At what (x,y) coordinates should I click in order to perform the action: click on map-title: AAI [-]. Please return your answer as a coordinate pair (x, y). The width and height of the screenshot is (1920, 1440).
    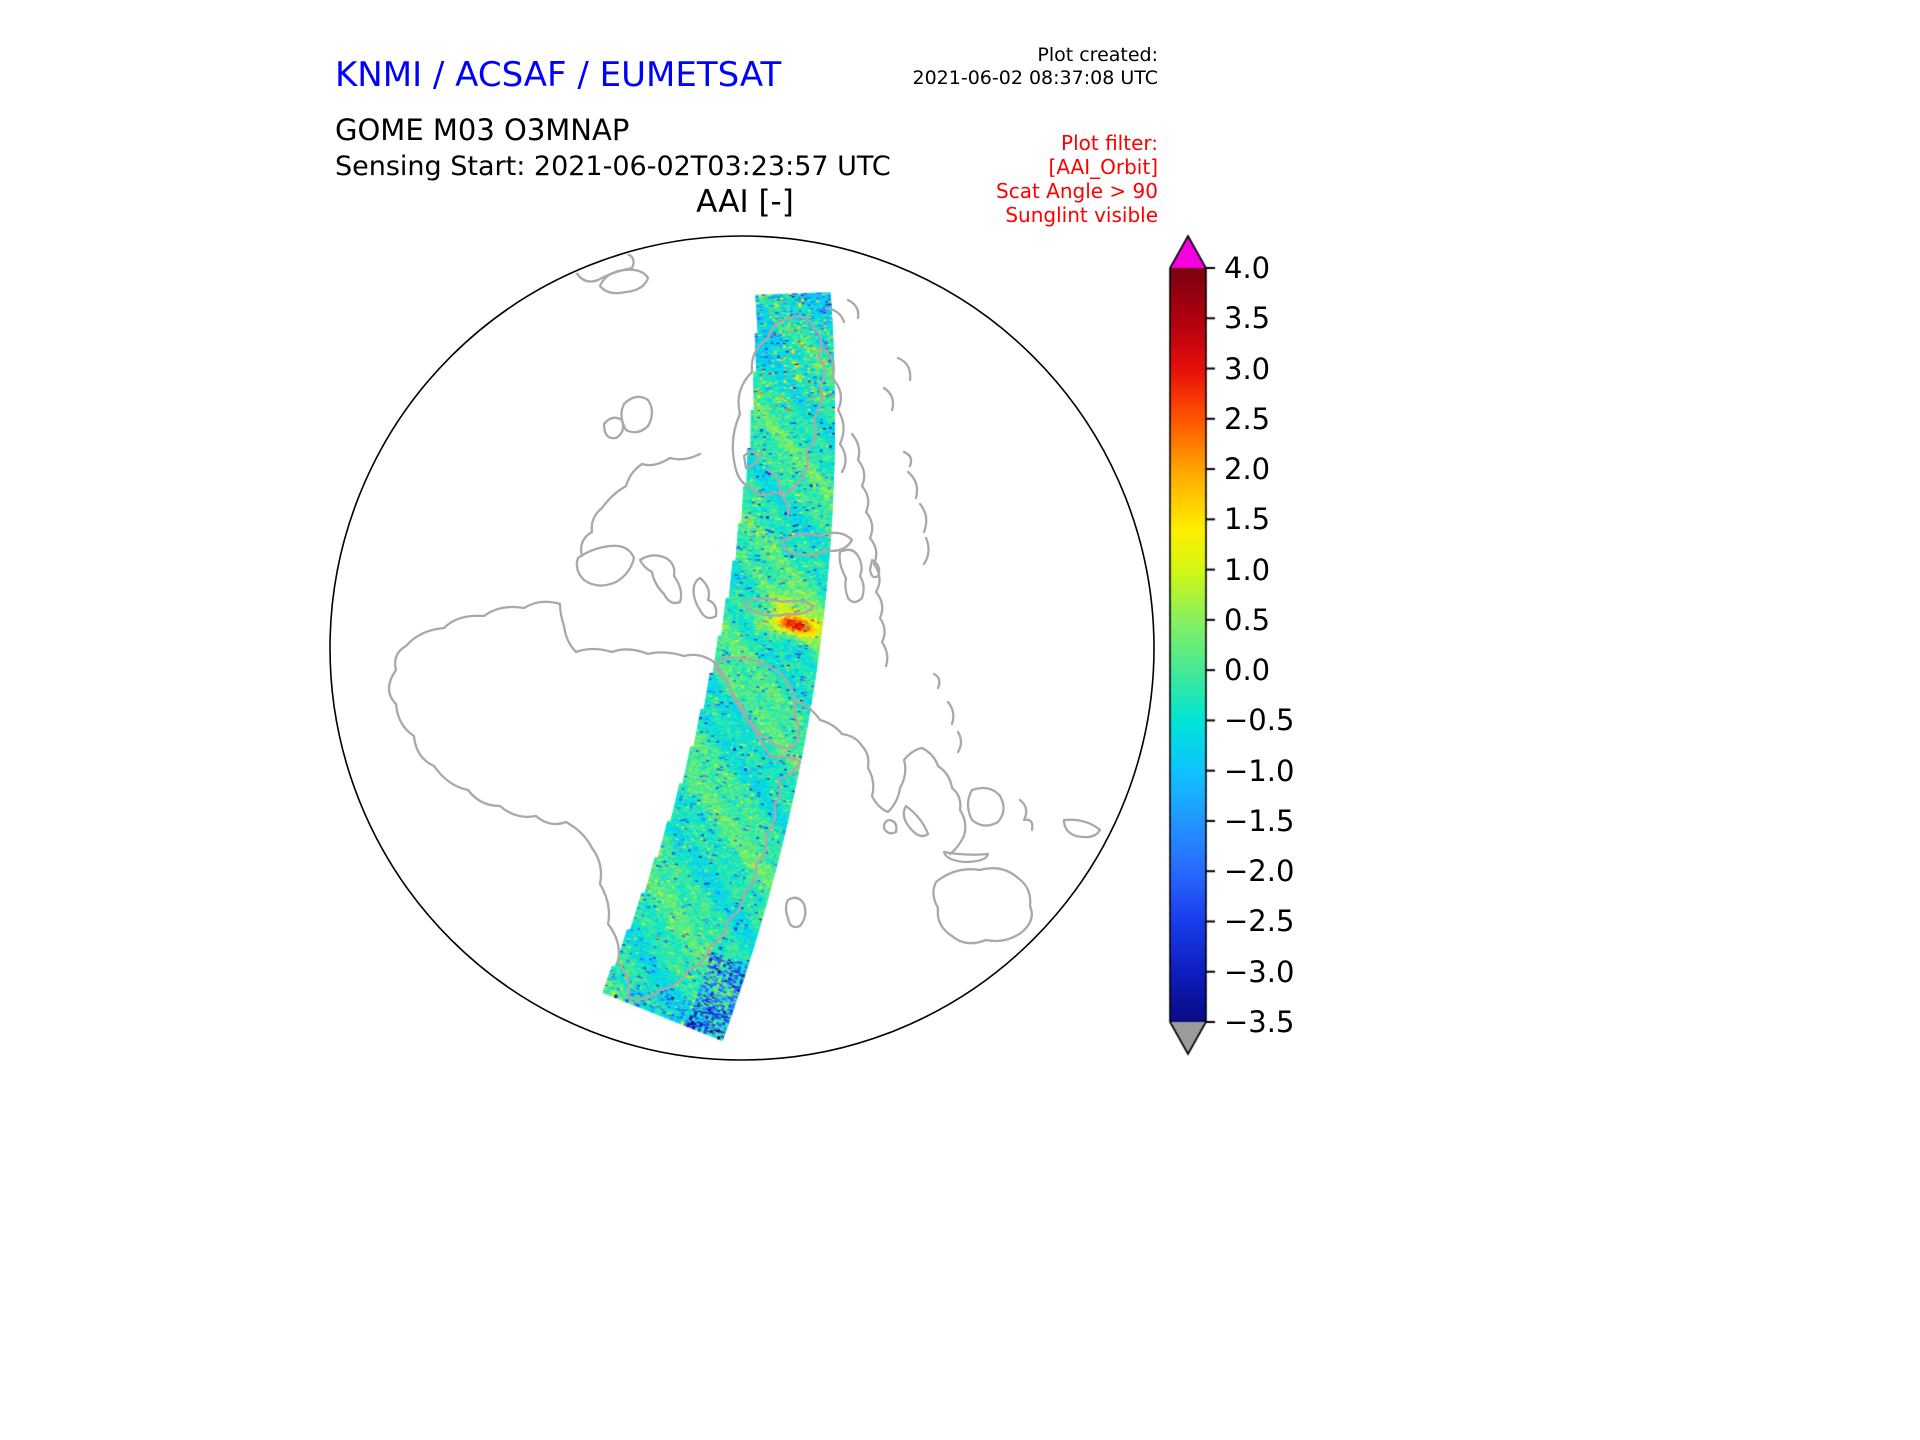
    Looking at the image, I should click on (745, 202).